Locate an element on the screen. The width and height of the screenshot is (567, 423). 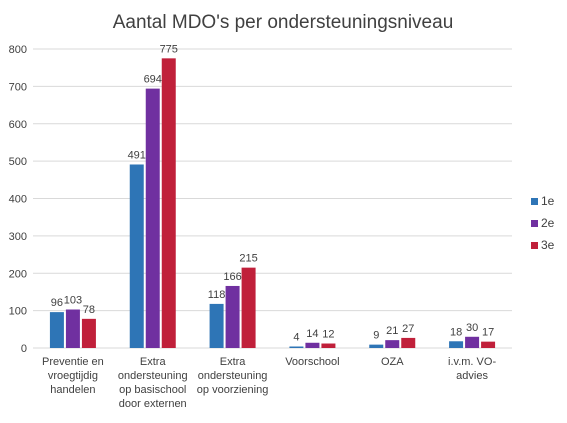
data-label: 18 is located at coordinates (456, 332).